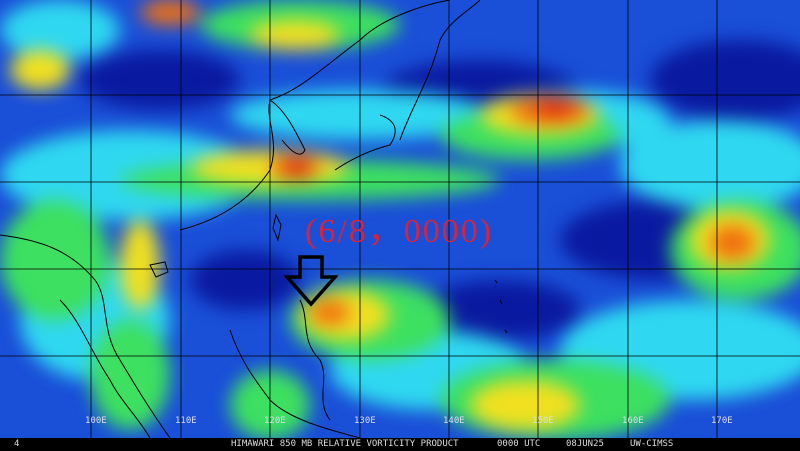 Image resolution: width=800 pixels, height=451 pixels. Describe the element at coordinates (454, 421) in the screenshot. I see `lon-label-140e: 140E` at that location.